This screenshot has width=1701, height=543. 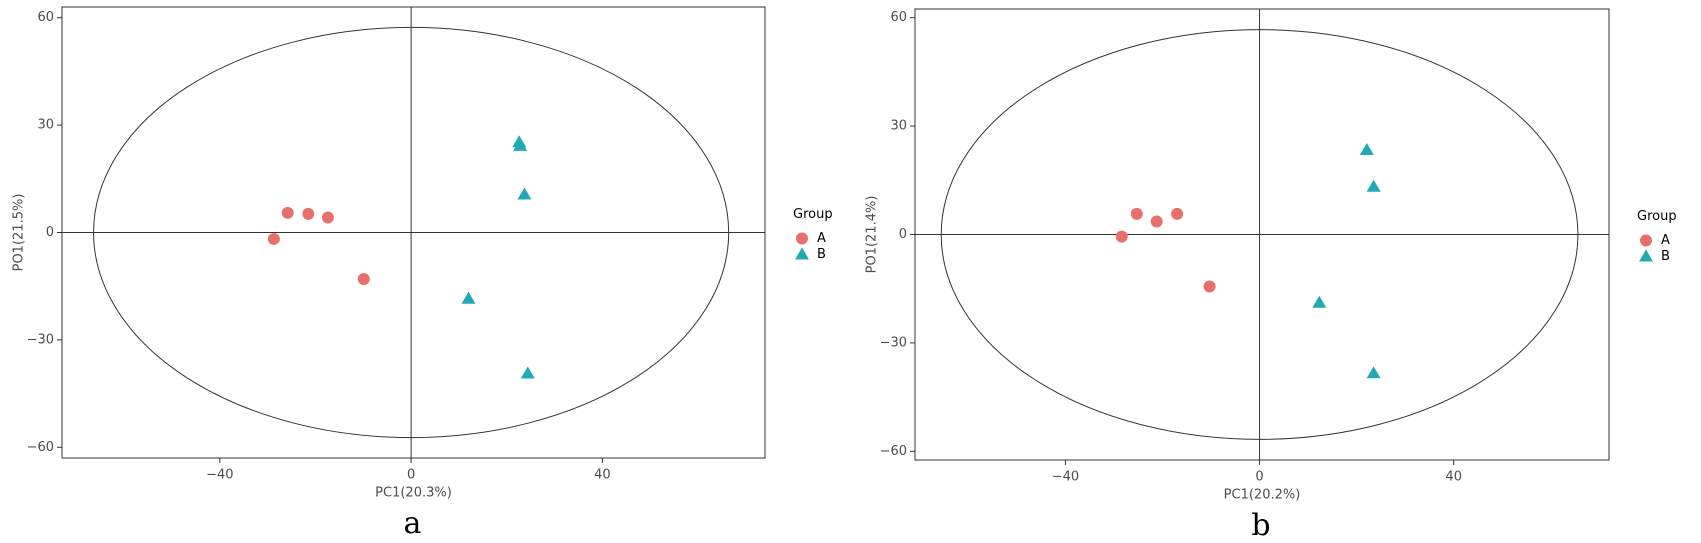 What do you see at coordinates (413, 523) in the screenshot?
I see `caption: a` at bounding box center [413, 523].